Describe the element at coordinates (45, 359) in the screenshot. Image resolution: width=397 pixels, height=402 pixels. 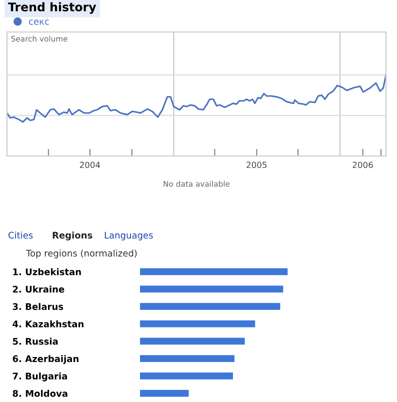
I see `y-tick-label: 6. Azerbaijan` at that location.